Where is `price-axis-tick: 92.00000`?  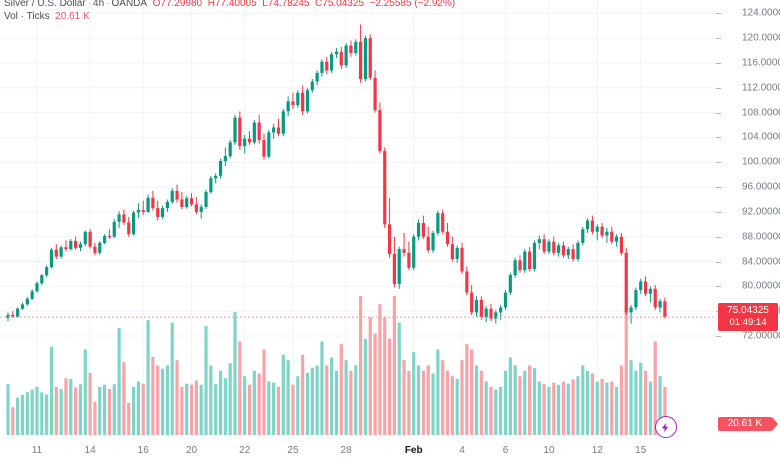
price-axis-tick: 92.00000 is located at coordinates (761, 212).